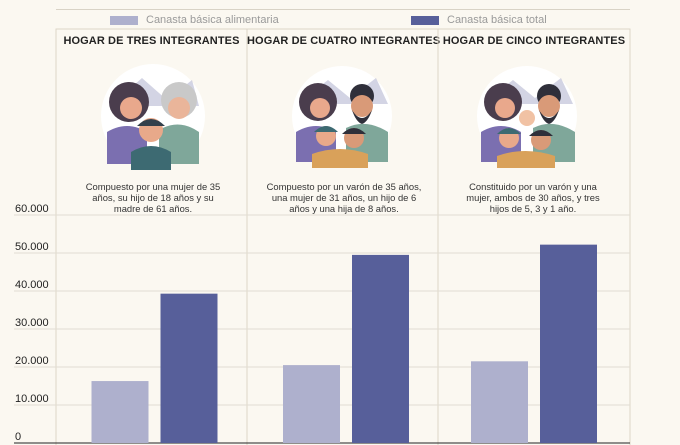  Describe the element at coordinates (124, 20) in the screenshot. I see `legend-swatch-alimentaria` at that location.